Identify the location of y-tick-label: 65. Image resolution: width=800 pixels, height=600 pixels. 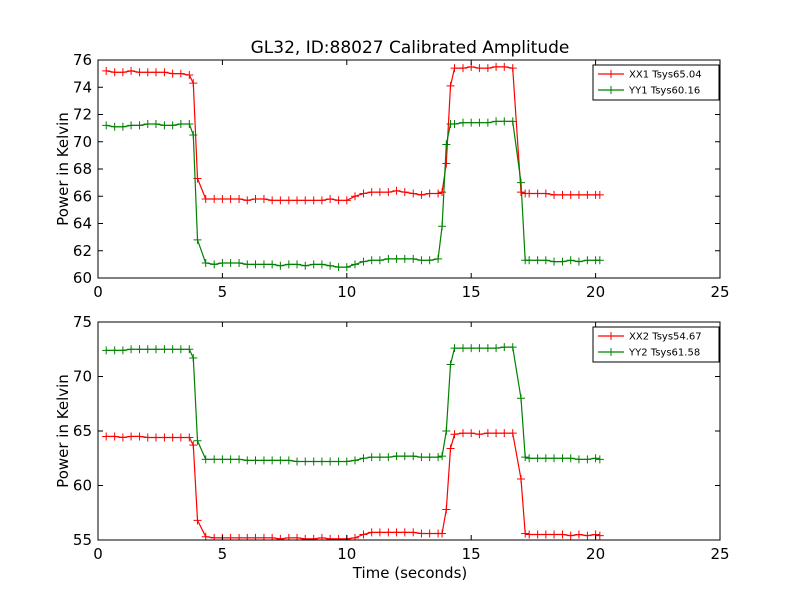
(82, 431).